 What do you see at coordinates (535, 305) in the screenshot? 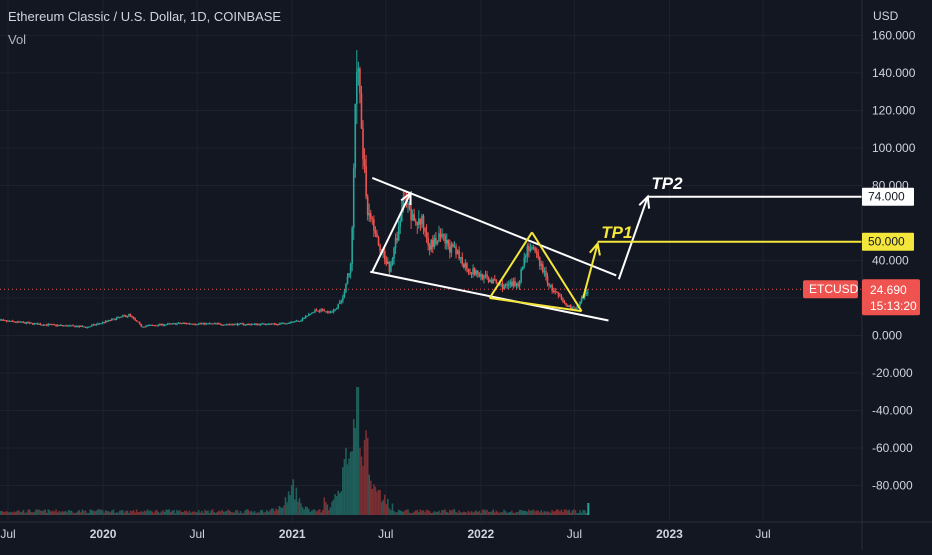
I see `yellow-base` at bounding box center [535, 305].